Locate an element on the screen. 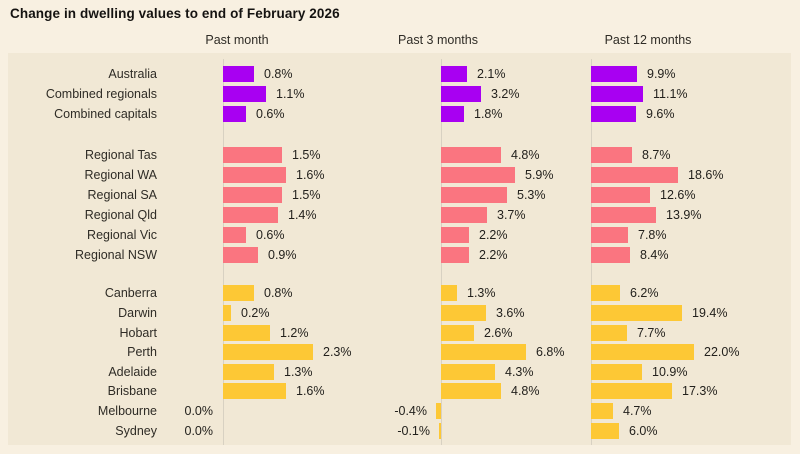 Image resolution: width=800 pixels, height=454 pixels. value-label-darwin-col-1: 3.6% is located at coordinates (510, 313).